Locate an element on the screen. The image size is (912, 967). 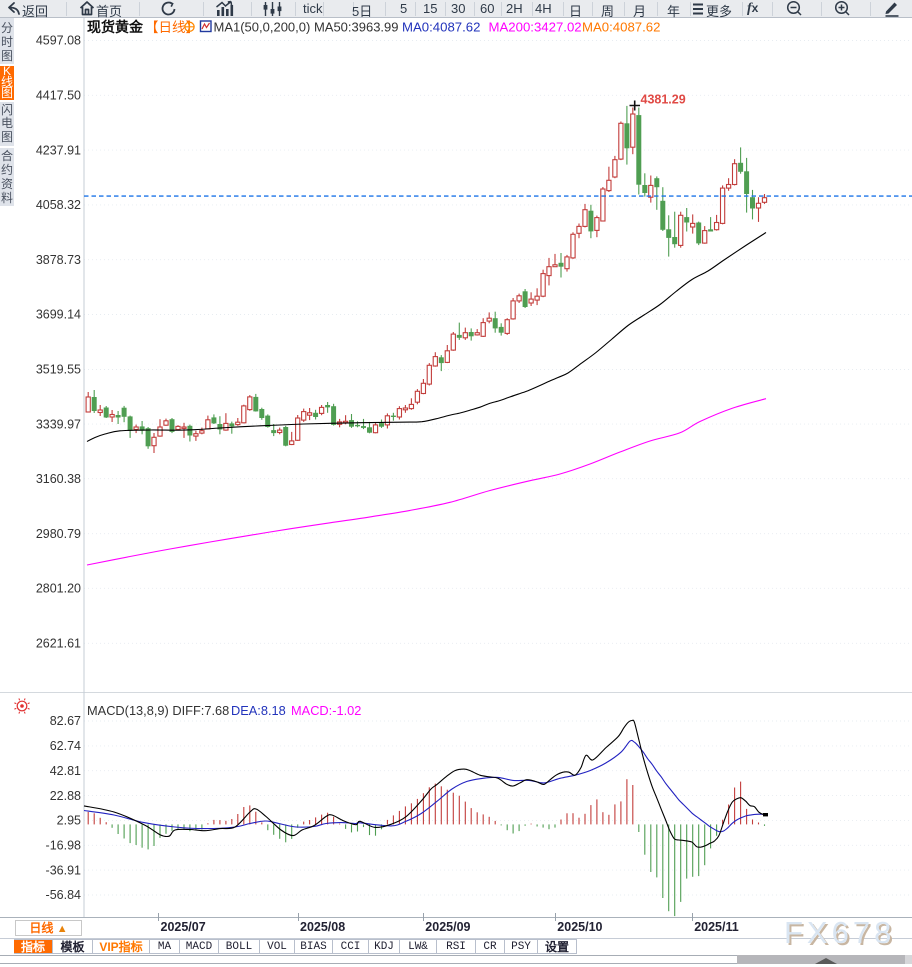
svg-text: 82.67 is located at coordinates (65, 721).